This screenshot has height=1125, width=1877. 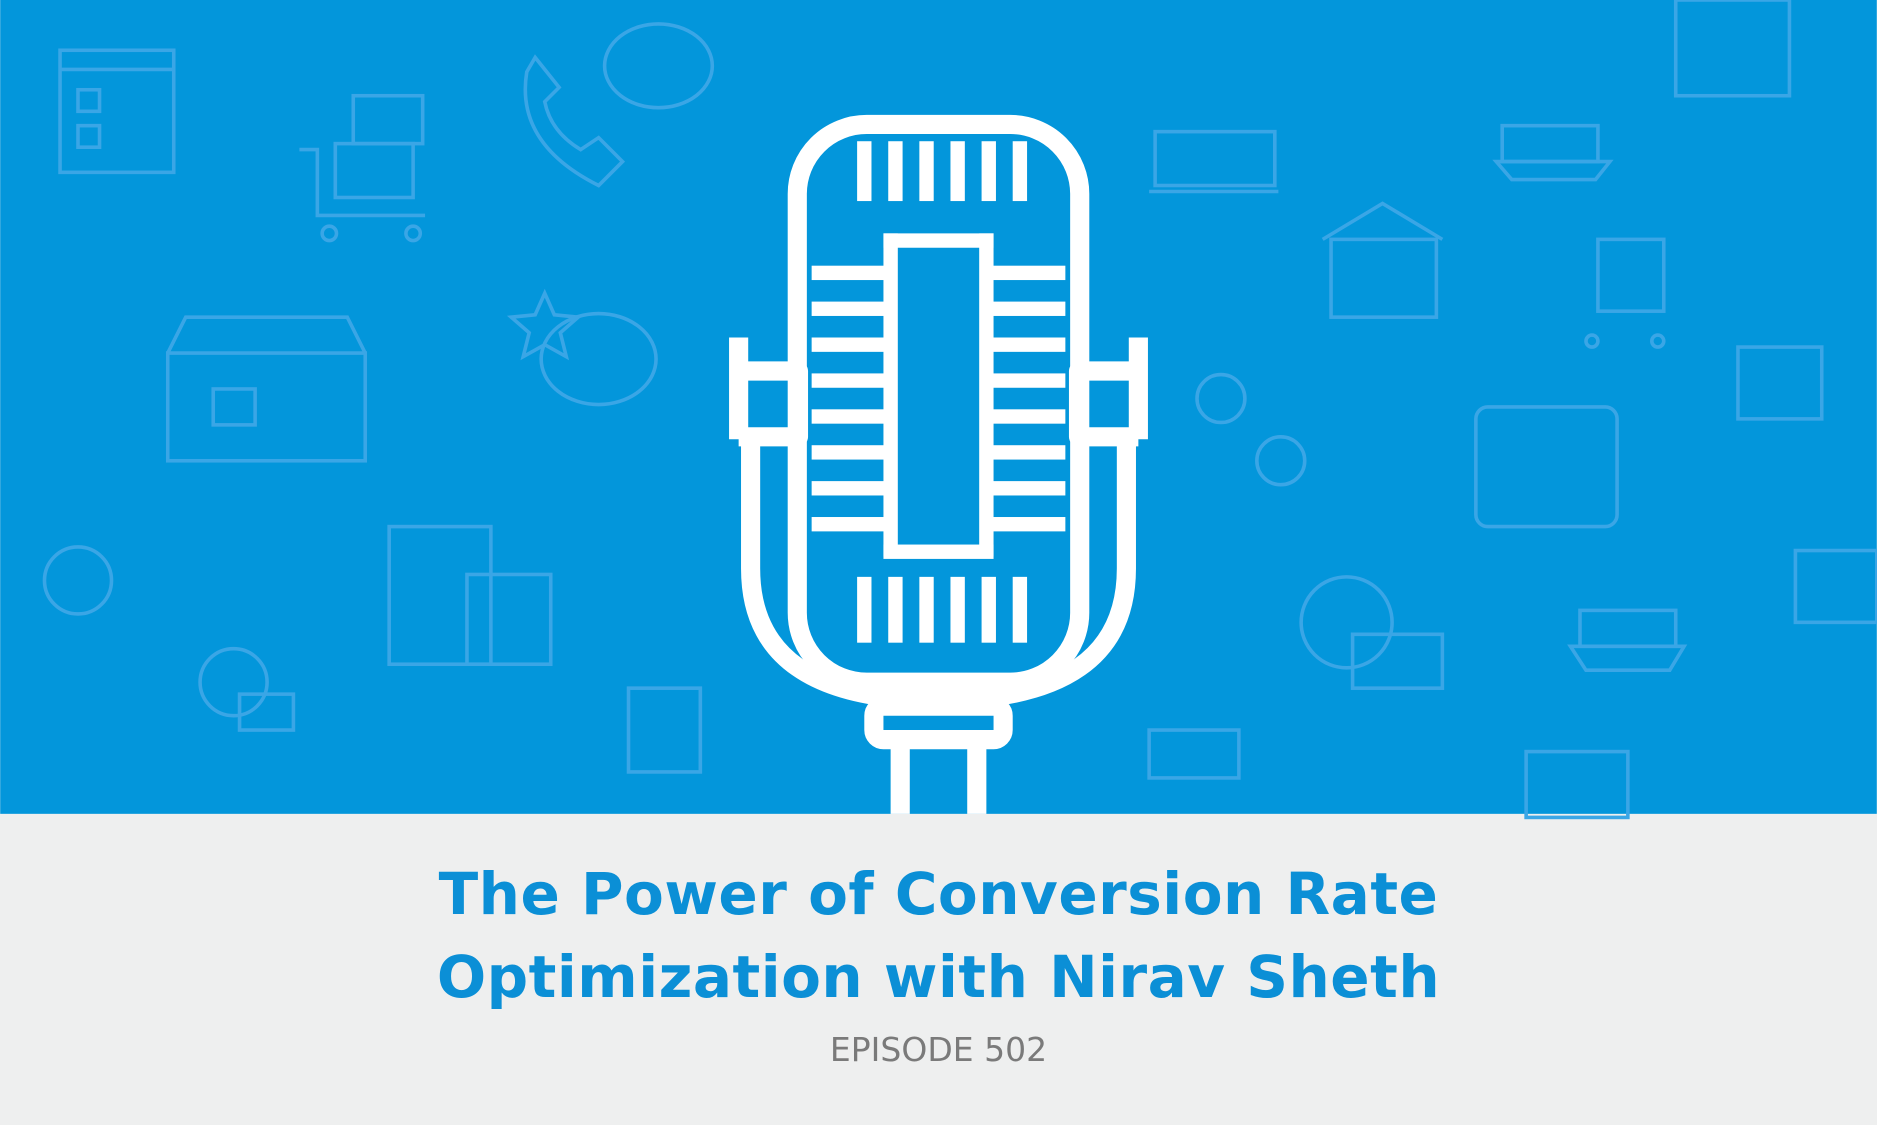 What do you see at coordinates (938, 894) in the screenshot?
I see `episode-title-line: The Power of Conversion Rate` at bounding box center [938, 894].